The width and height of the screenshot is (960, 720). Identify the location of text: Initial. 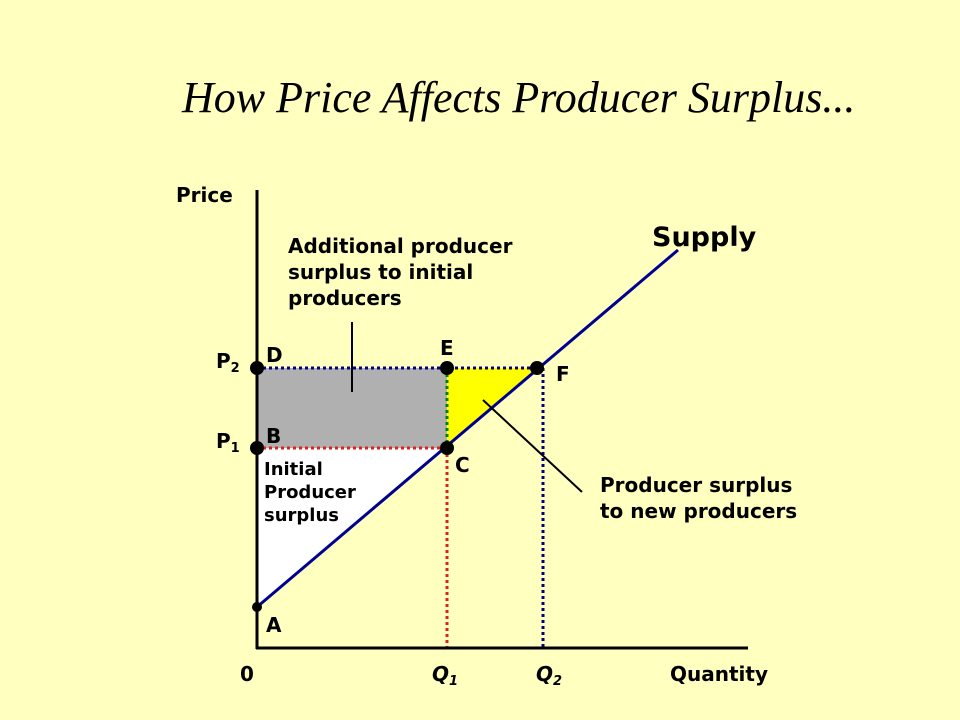
(293, 469).